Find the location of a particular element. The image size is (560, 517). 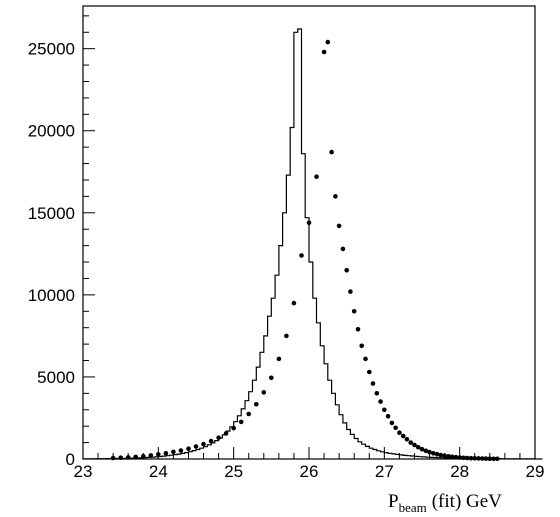

x-tick-label: 26 is located at coordinates (309, 471).